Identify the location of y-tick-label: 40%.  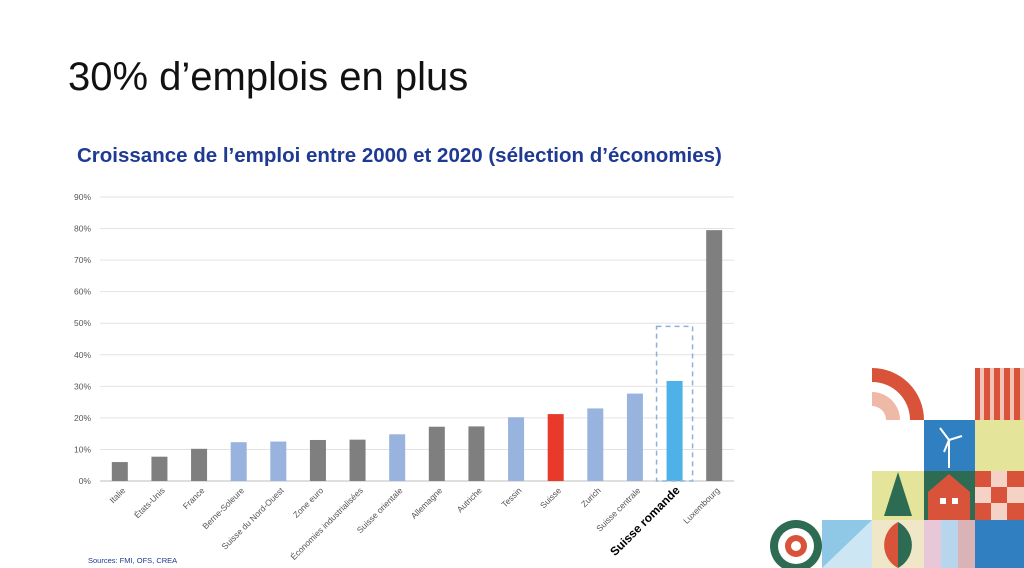
(82, 355).